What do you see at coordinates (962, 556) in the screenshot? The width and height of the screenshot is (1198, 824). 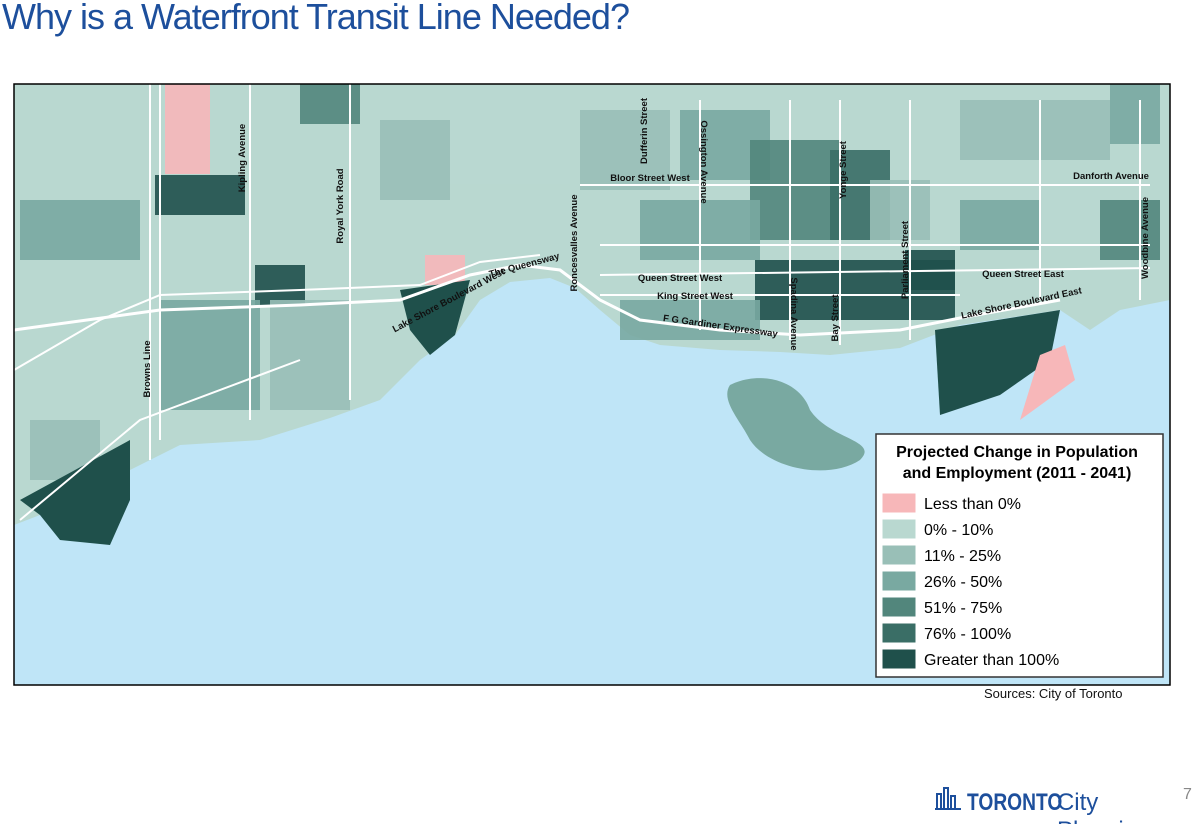 I see `legend-label: 11% - 25%` at bounding box center [962, 556].